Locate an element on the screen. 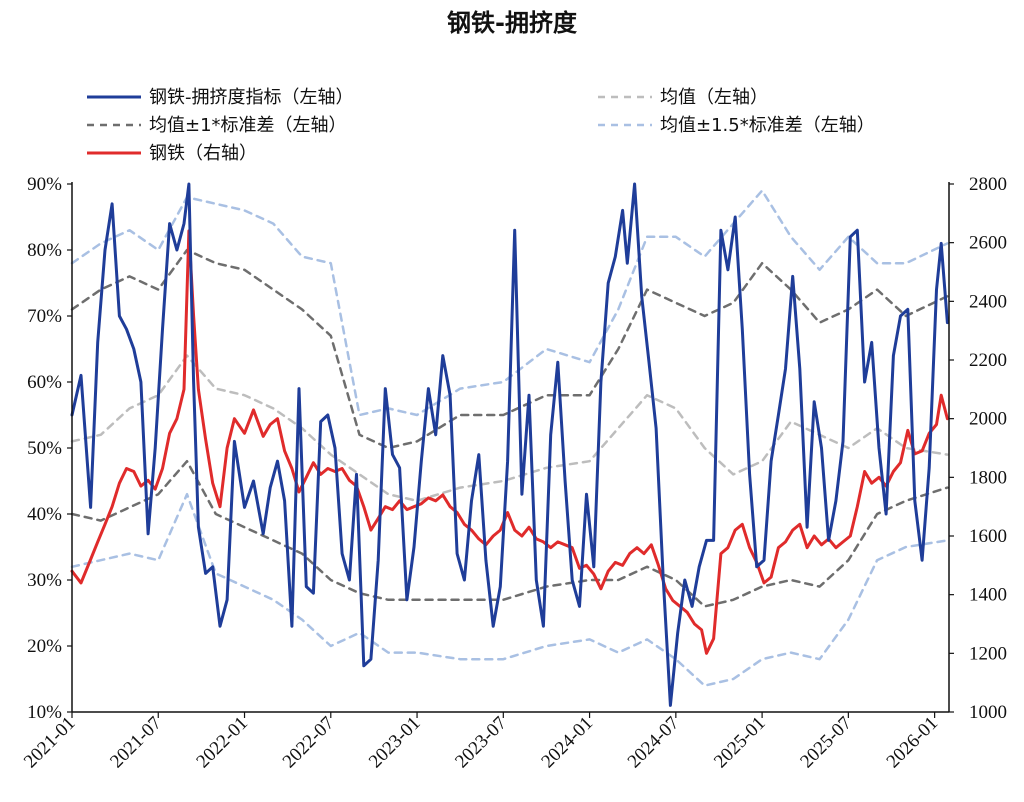 This screenshot has height=802, width=1024. left-tick-label: 60% is located at coordinates (44, 382).